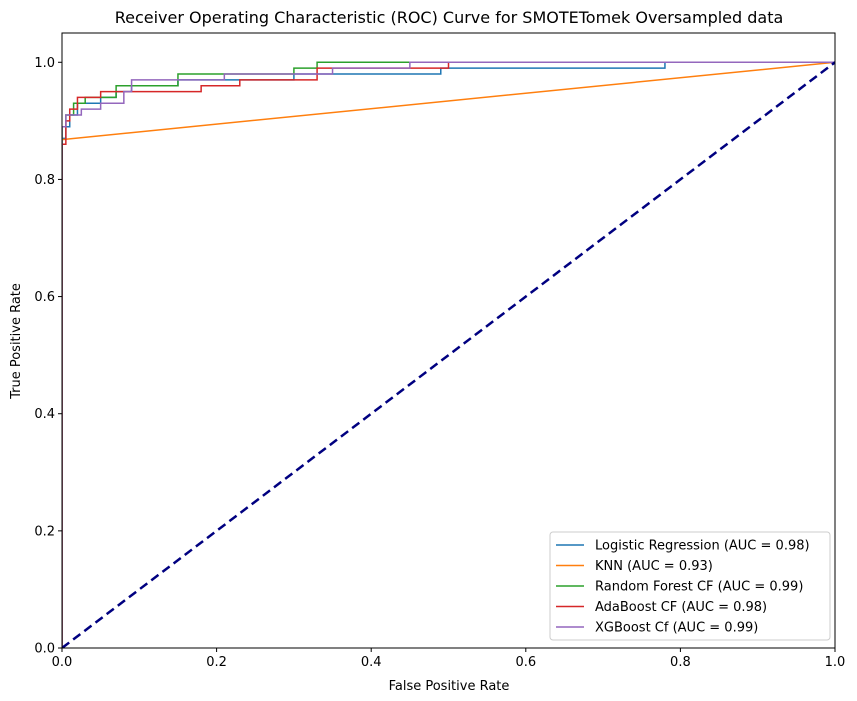 The height and width of the screenshot is (701, 857). Describe the element at coordinates (44, 297) in the screenshot. I see `y-tick-label: 0.6` at that location.